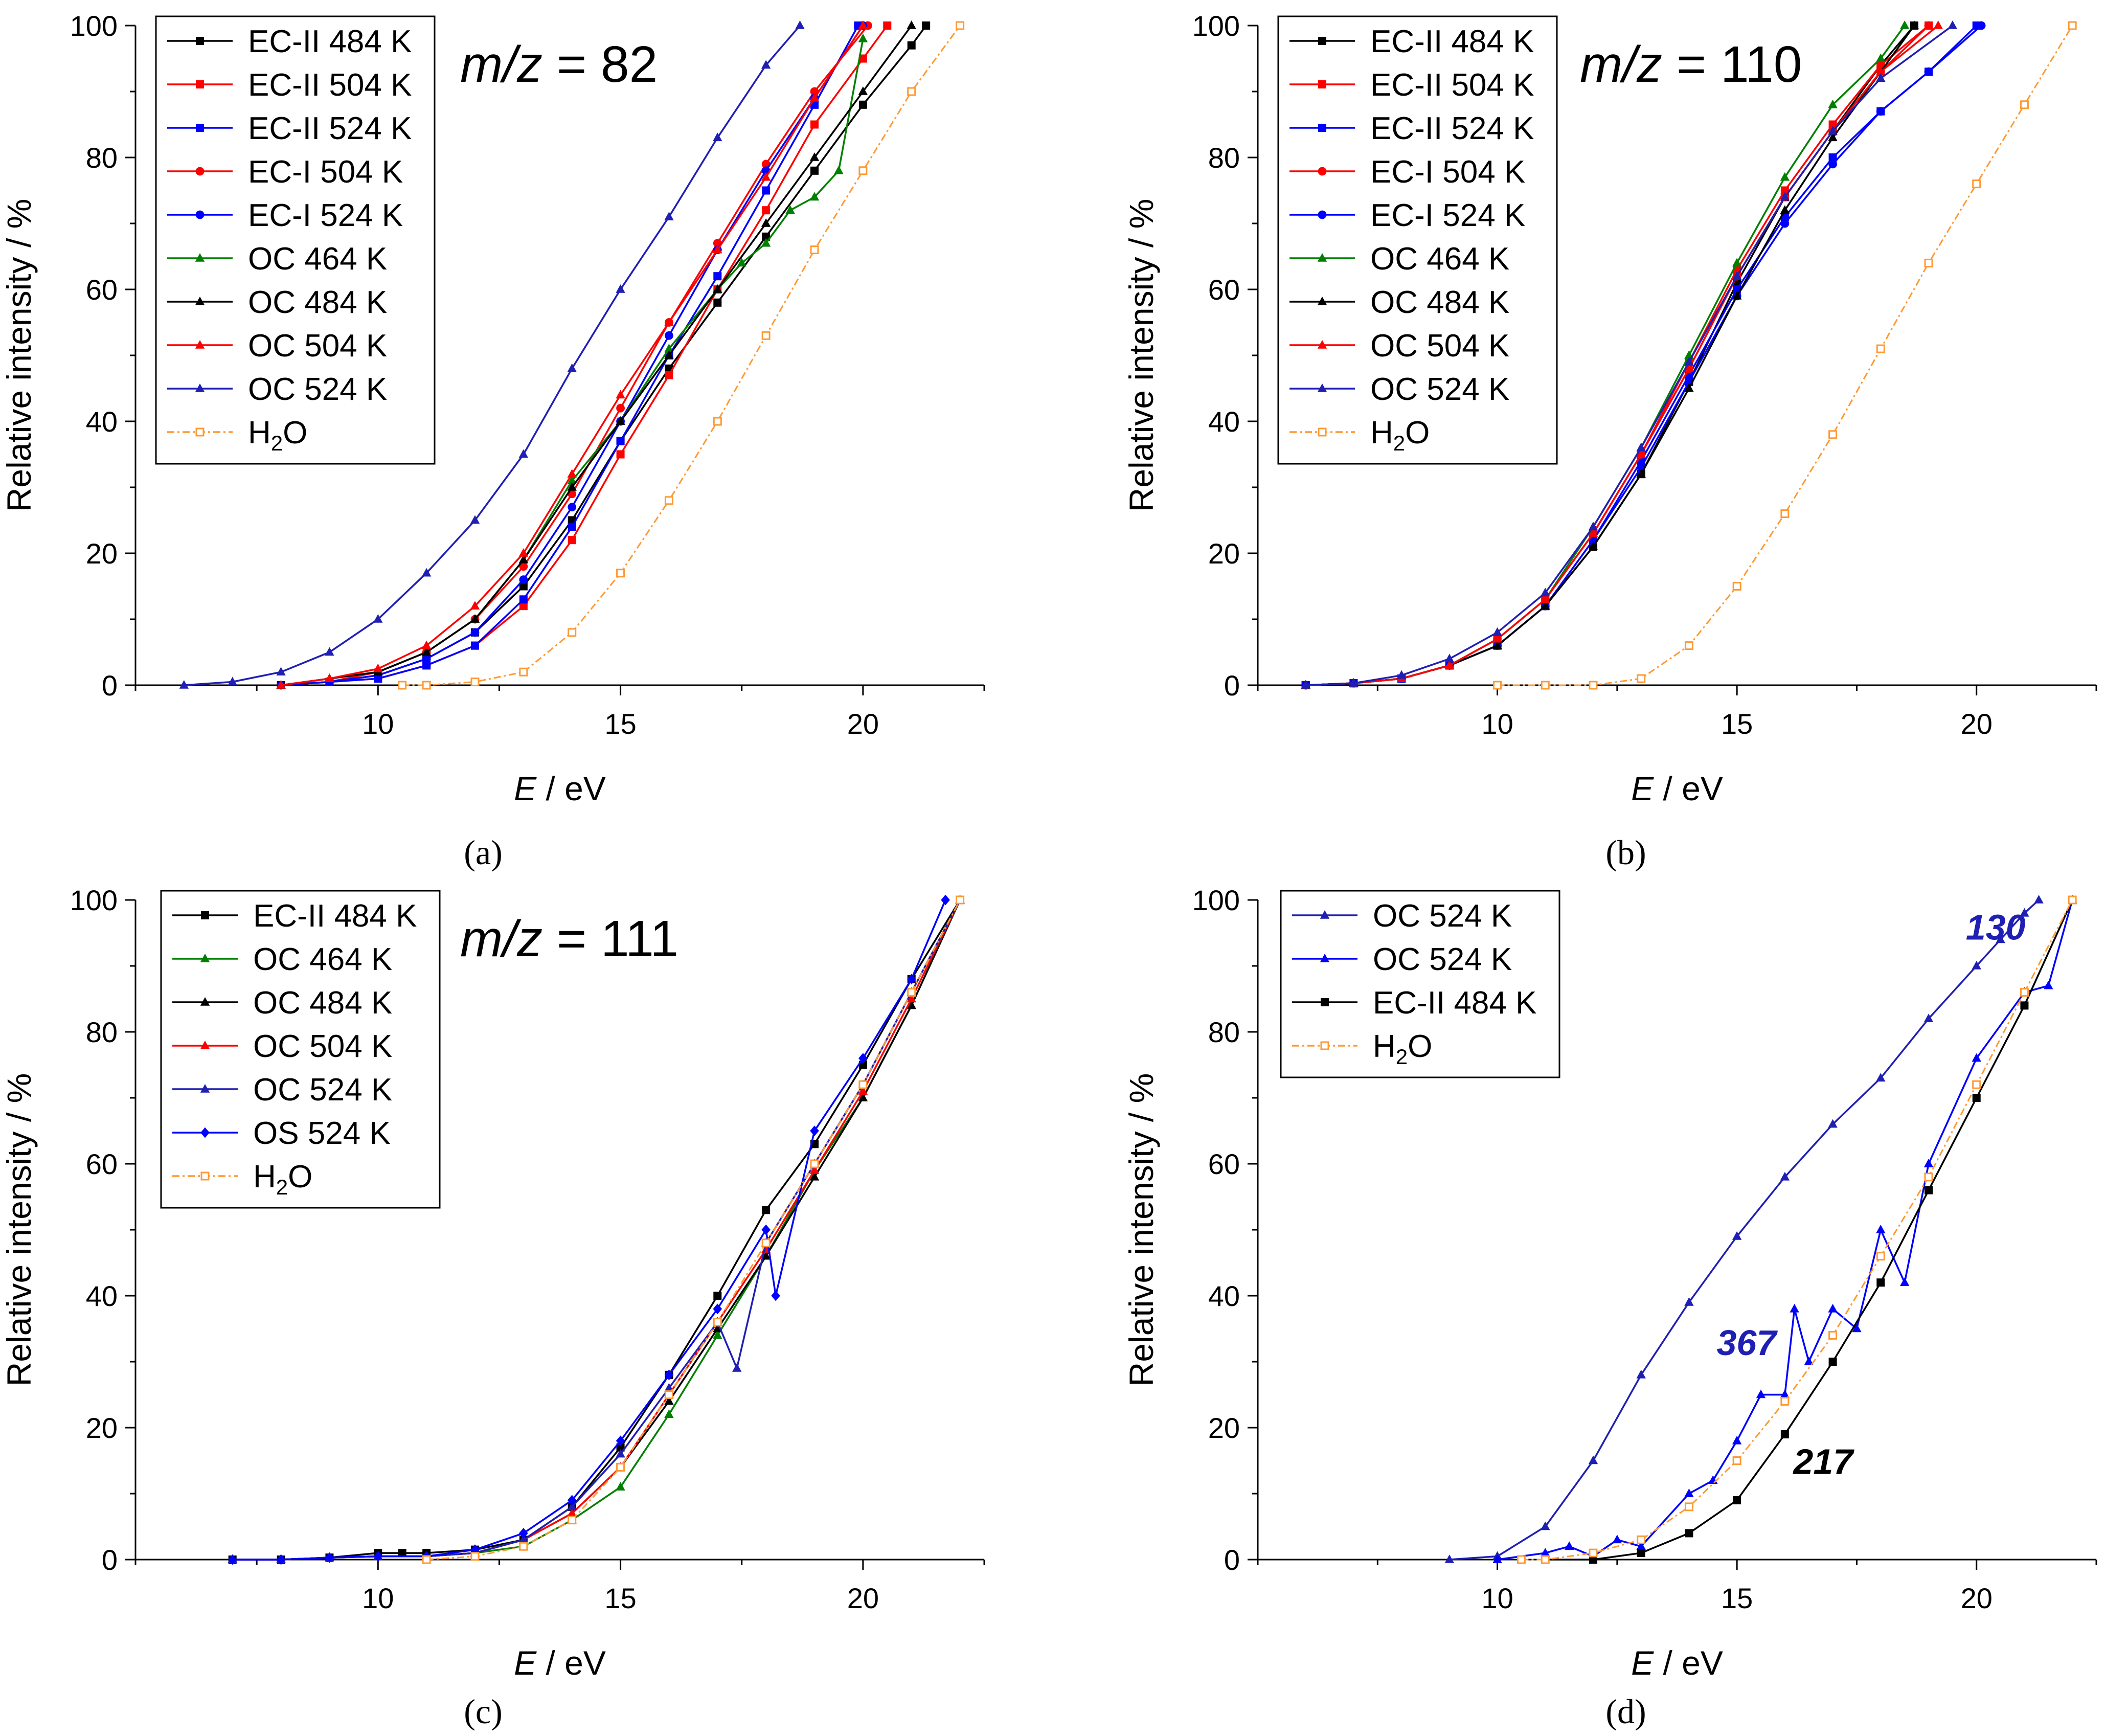 The image size is (2105, 1736). I want to click on y-axis-label: Relative intensity / %, so click(1141, 1230).